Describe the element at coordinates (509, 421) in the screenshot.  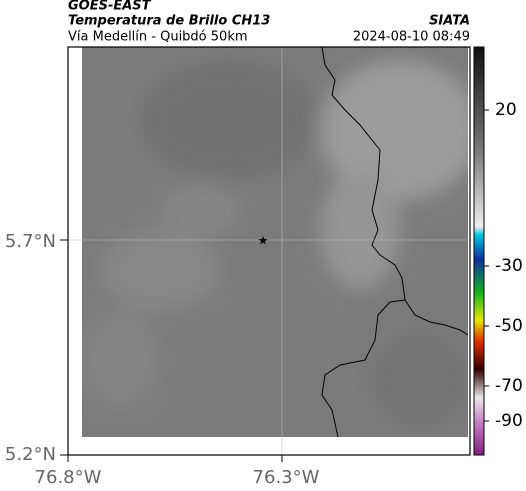
I see `colorbar-label: -90` at that location.